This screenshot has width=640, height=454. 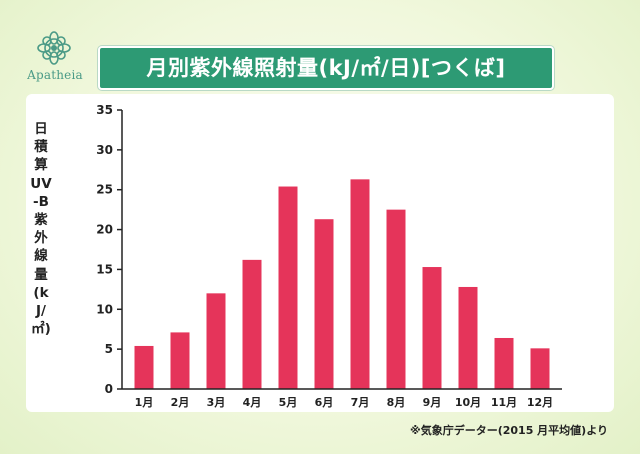 I want to click on x-tick-label: 6月, so click(x=324, y=402).